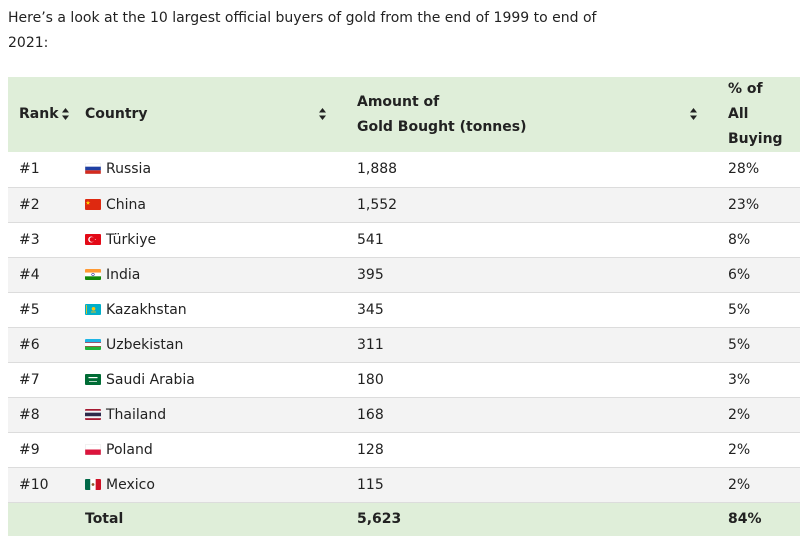 The width and height of the screenshot is (800, 536). Describe the element at coordinates (93, 414) in the screenshot. I see `thailand-flag-icon` at that location.